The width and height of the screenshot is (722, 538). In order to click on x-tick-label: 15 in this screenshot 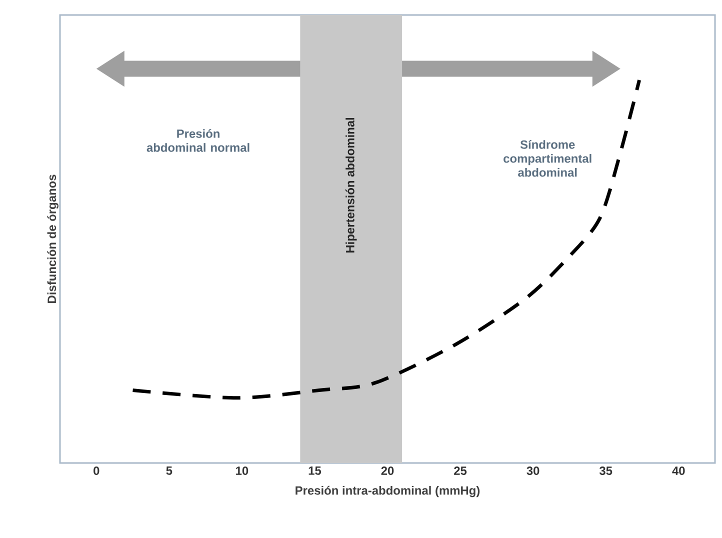, I will do `click(315, 470)`.